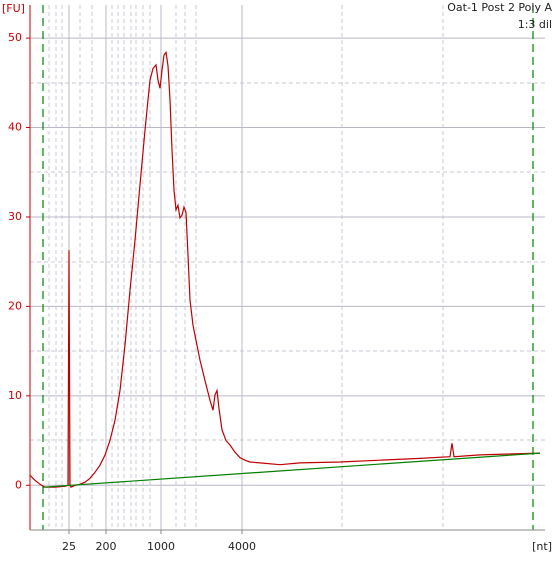  I want to click on x-tick-label: 1000, so click(161, 546).